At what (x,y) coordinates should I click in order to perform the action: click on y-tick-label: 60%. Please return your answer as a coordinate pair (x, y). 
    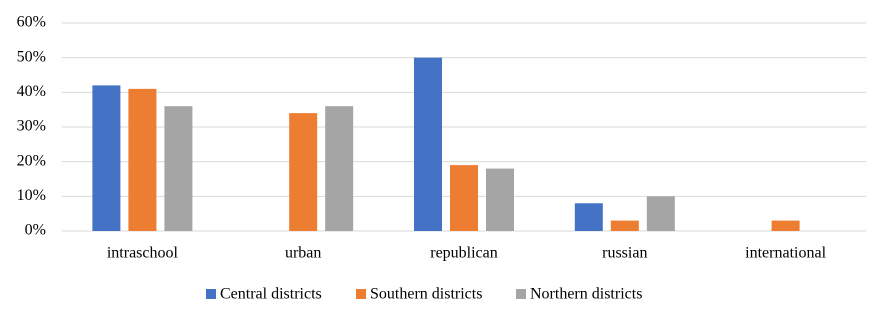
    Looking at the image, I should click on (31, 22).